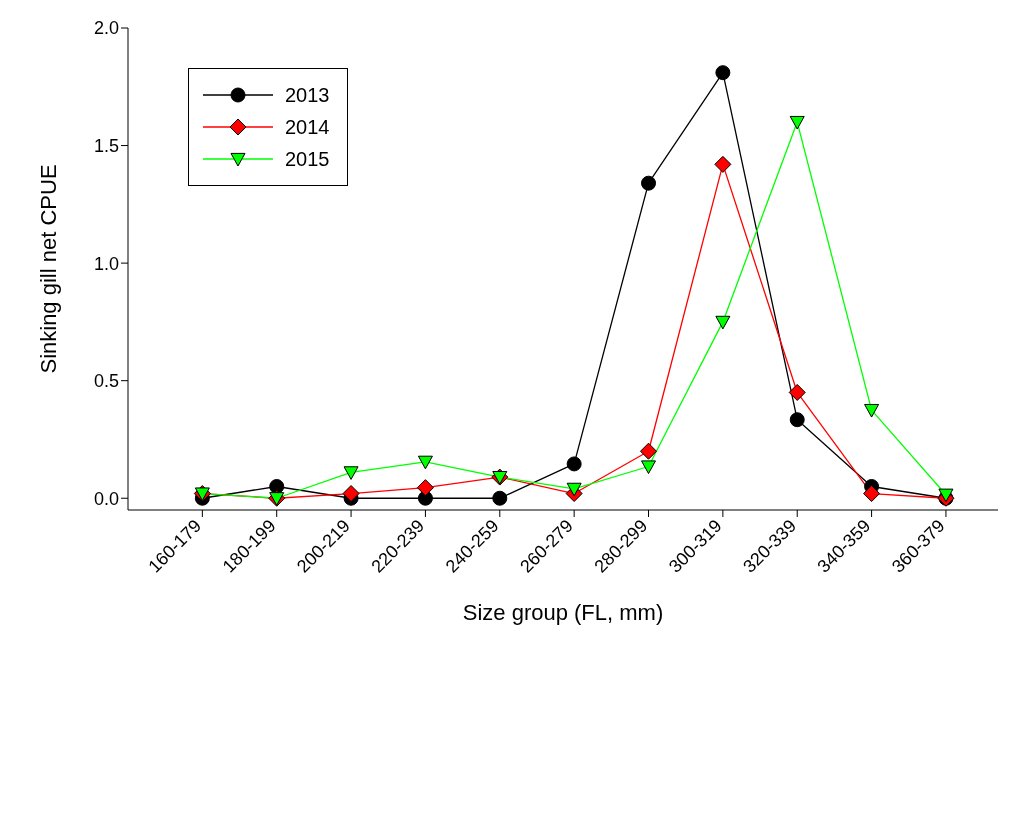 Image resolution: width=1013 pixels, height=815 pixels. Describe the element at coordinates (48, 269) in the screenshot. I see `y-axis-title: Sinking gill net CPUE` at that location.